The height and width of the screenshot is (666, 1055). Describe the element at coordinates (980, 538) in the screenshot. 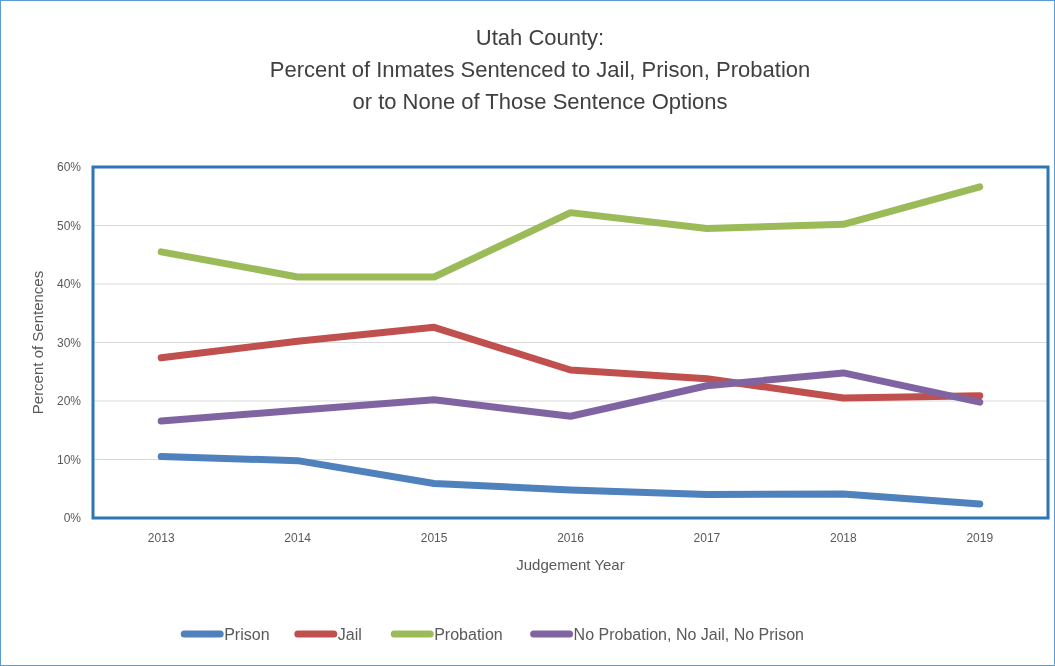

I see `x-tick-label: 2019` at that location.